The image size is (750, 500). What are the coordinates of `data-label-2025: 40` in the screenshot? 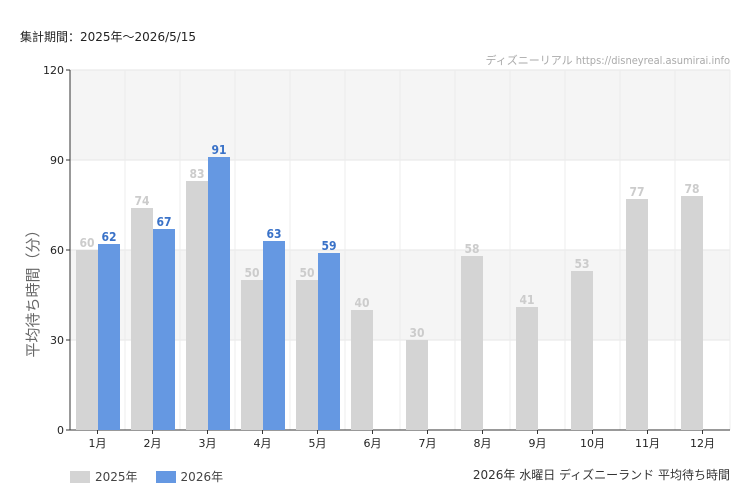 It's located at (361, 303).